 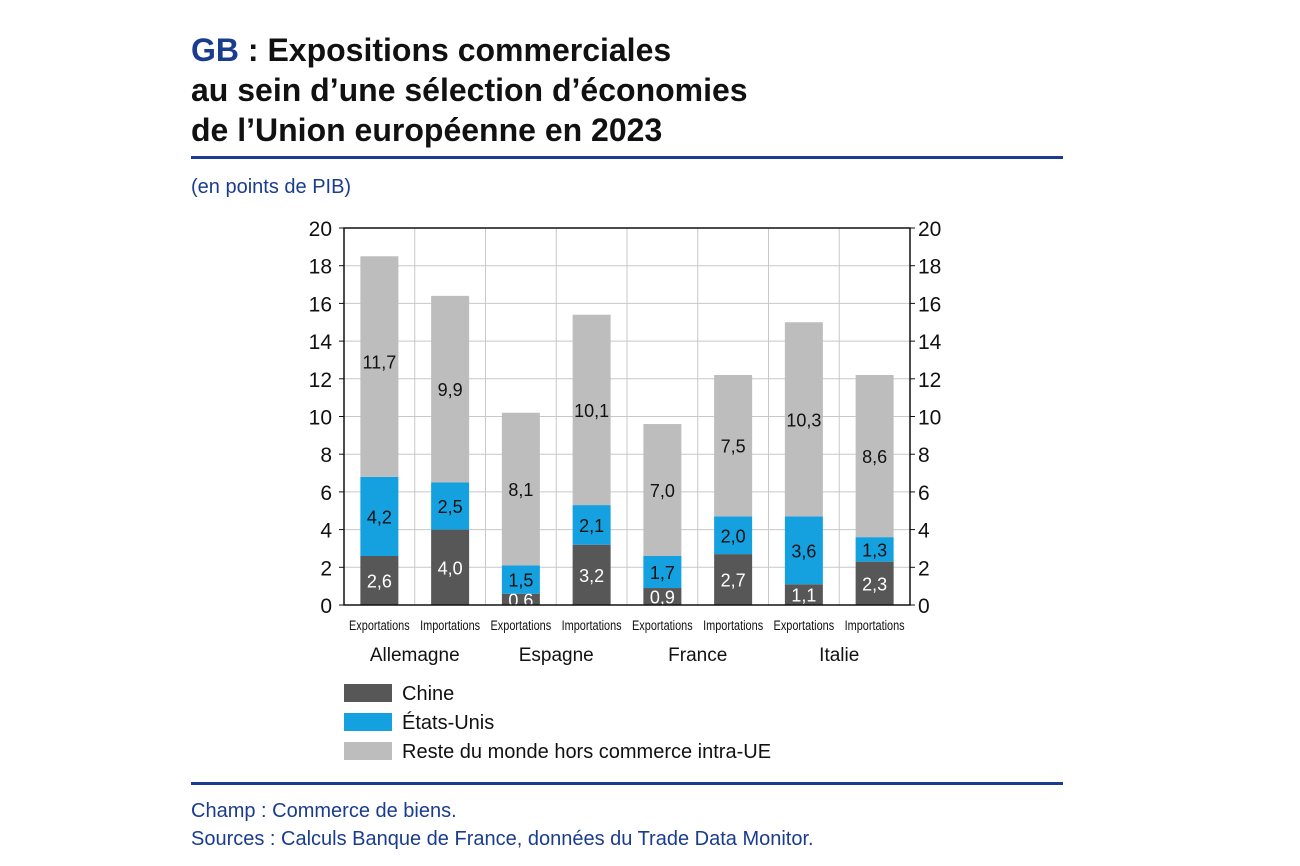 I want to click on group-label: Espagne, so click(x=556, y=655).